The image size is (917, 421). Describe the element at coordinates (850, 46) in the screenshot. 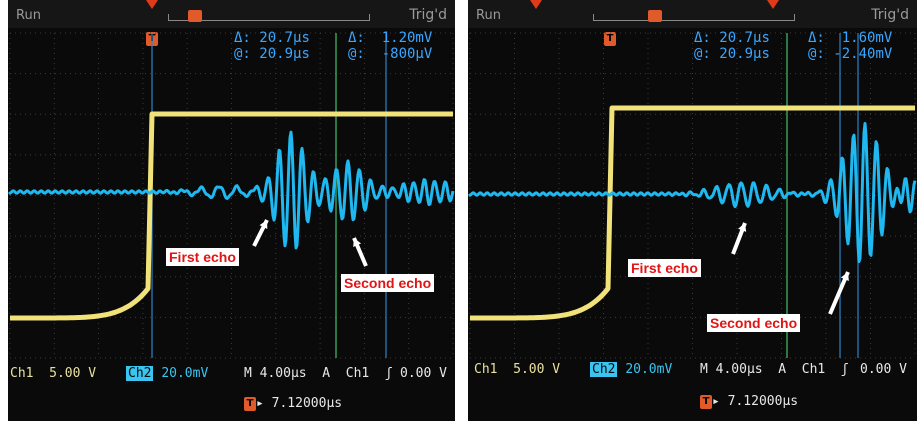

I see `cursor-voltage-readout: Δ: 1.60mV @: -2.40mV` at that location.